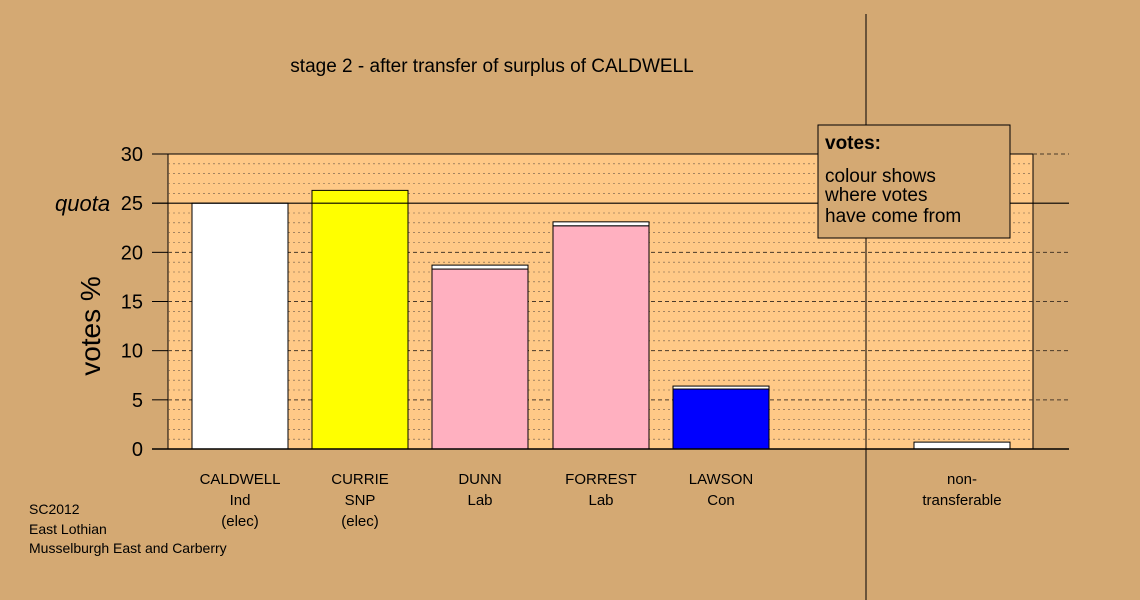 The height and width of the screenshot is (600, 1140). Describe the element at coordinates (880, 176) in the screenshot. I see `legend-line: colour shows` at that location.